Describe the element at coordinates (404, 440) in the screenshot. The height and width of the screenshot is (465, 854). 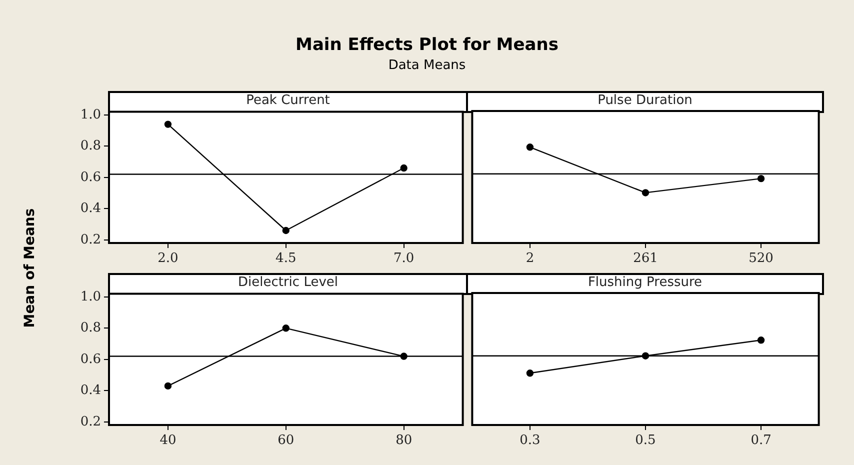
I see `x-tick-label: 80` at that location.